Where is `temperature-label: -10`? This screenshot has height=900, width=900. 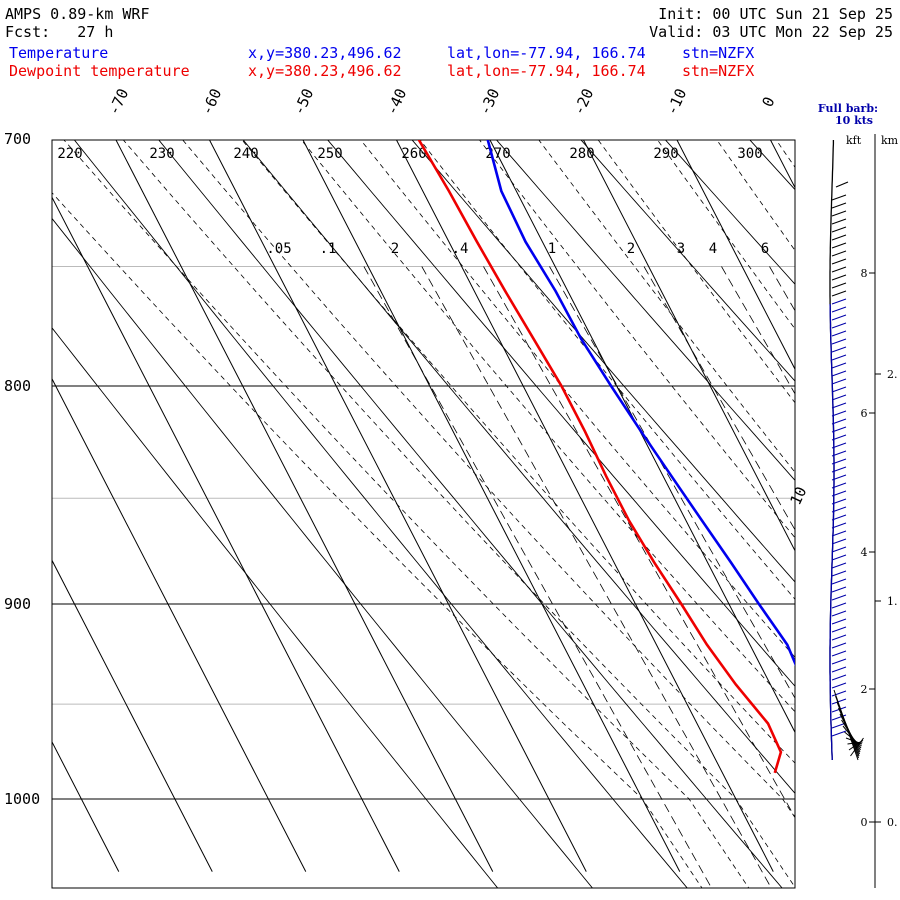 temperature-label: -10 is located at coordinates (677, 102).